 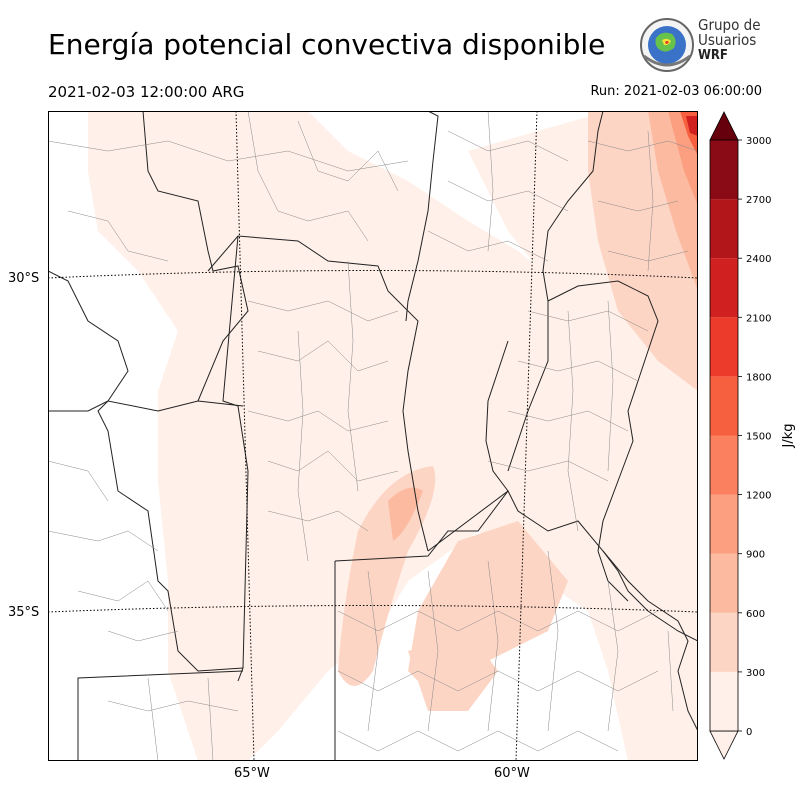 What do you see at coordinates (667, 45) in the screenshot?
I see `globe-icon` at bounding box center [667, 45].